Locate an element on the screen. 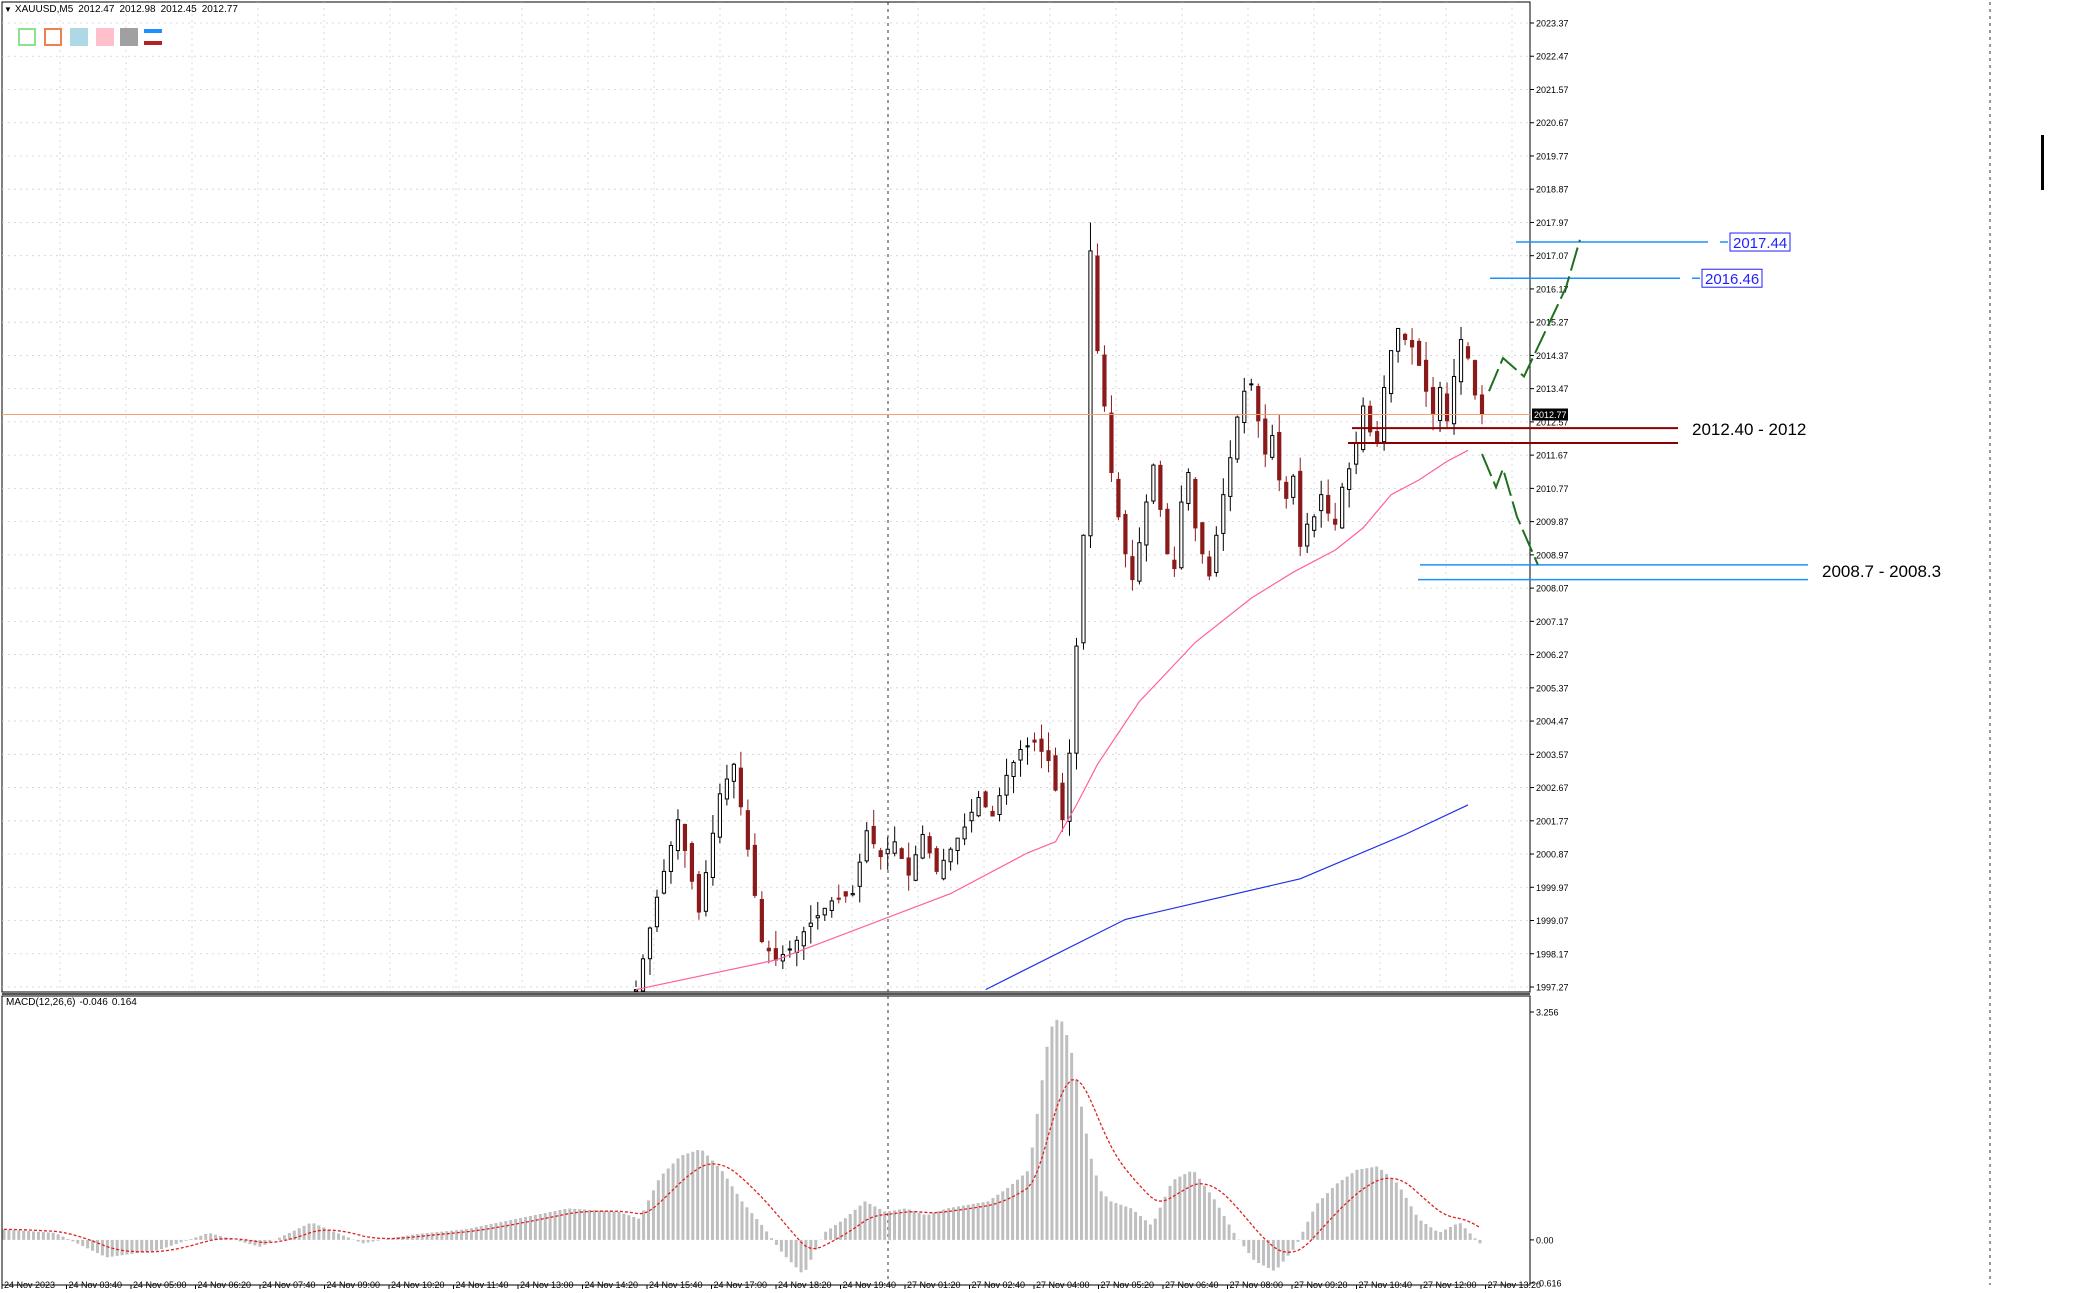 Image resolution: width=2084 pixels, height=1293 pixels. time-tick-label: 27 Nov 01:20 is located at coordinates (934, 1285).